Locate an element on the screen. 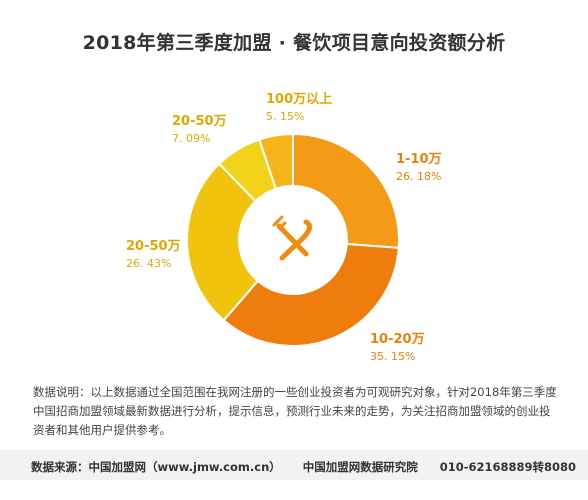 Image resolution: width=588 pixels, height=500 pixels. slice-value: 26. 43% is located at coordinates (148, 263).